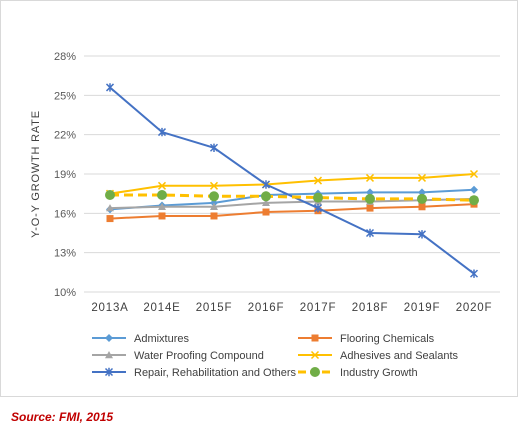 The height and width of the screenshot is (436, 522). What do you see at coordinates (62, 417) in the screenshot?
I see `source-note: Source: FMI, 2015` at bounding box center [62, 417].